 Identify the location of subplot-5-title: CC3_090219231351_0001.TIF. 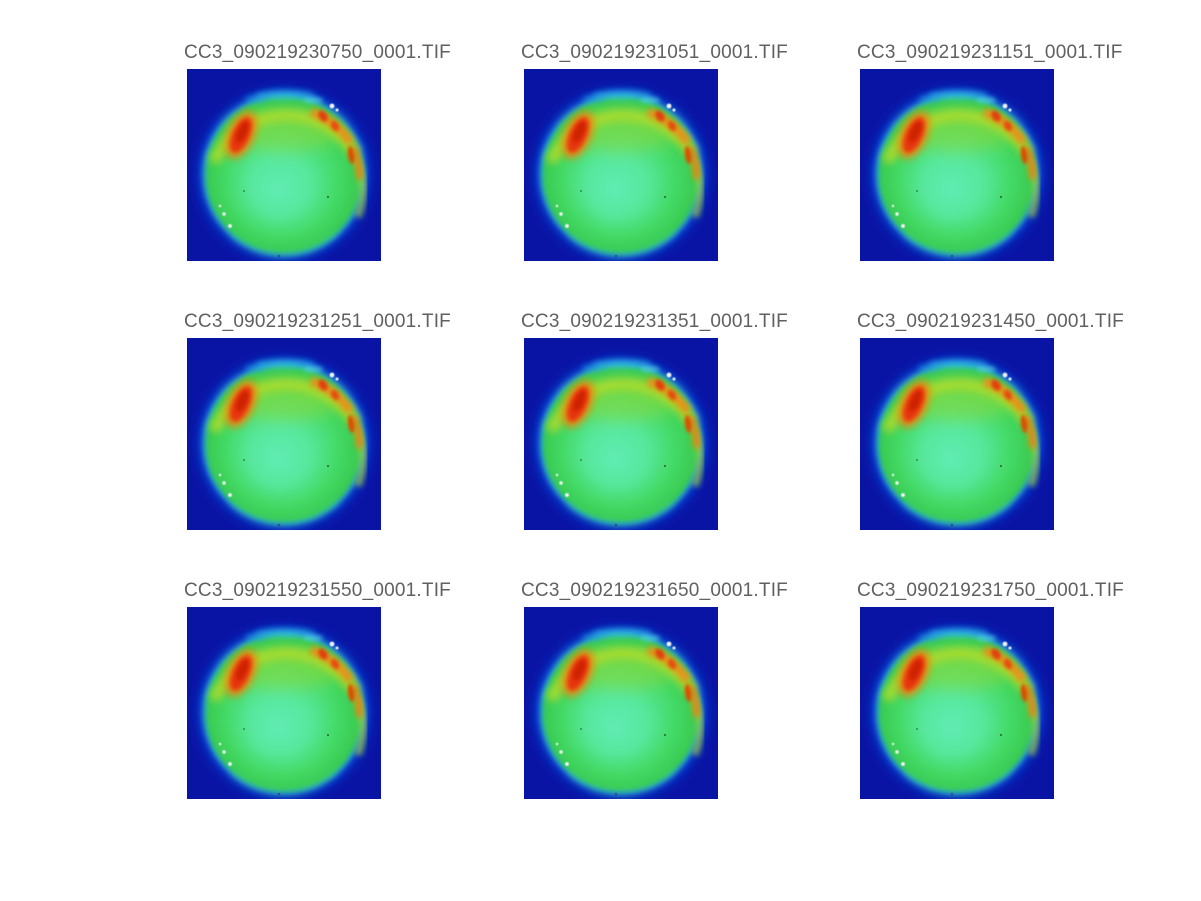
(654, 321).